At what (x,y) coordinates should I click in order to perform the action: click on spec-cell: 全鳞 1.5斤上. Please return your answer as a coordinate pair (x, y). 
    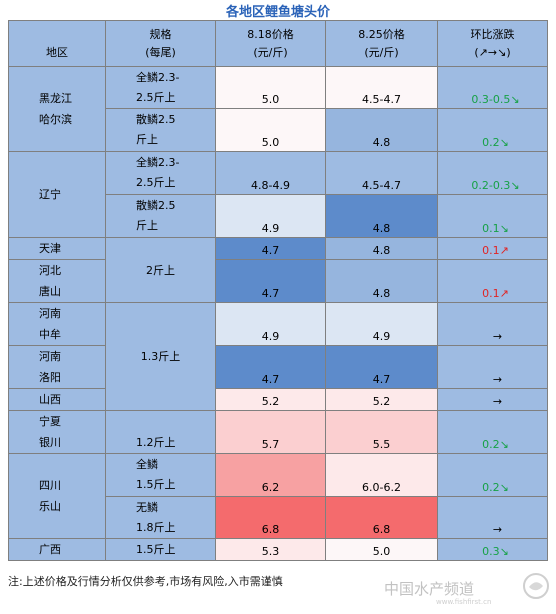
    Looking at the image, I should click on (160, 475).